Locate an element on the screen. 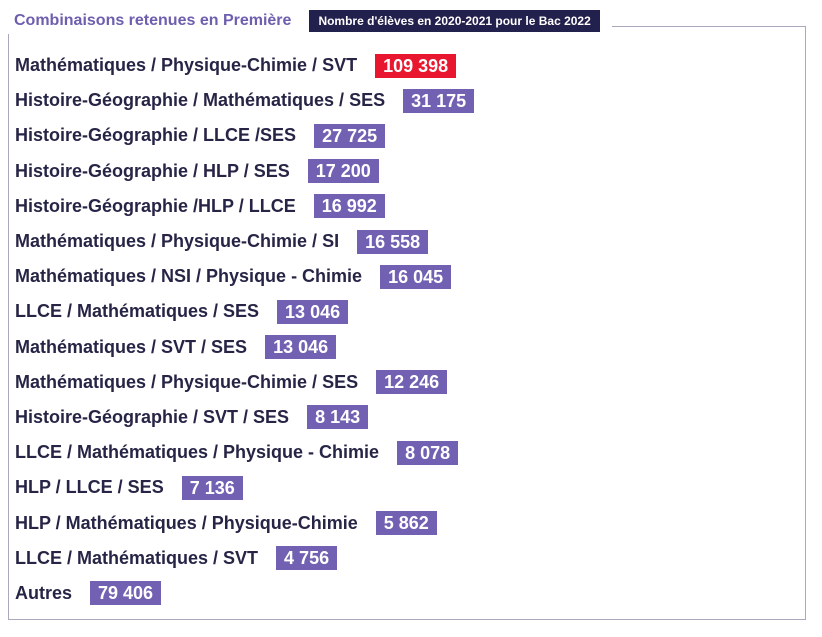 The image size is (822, 637). combination-label: Mathématiques / NSI / Physique - Chimie is located at coordinates (189, 276).